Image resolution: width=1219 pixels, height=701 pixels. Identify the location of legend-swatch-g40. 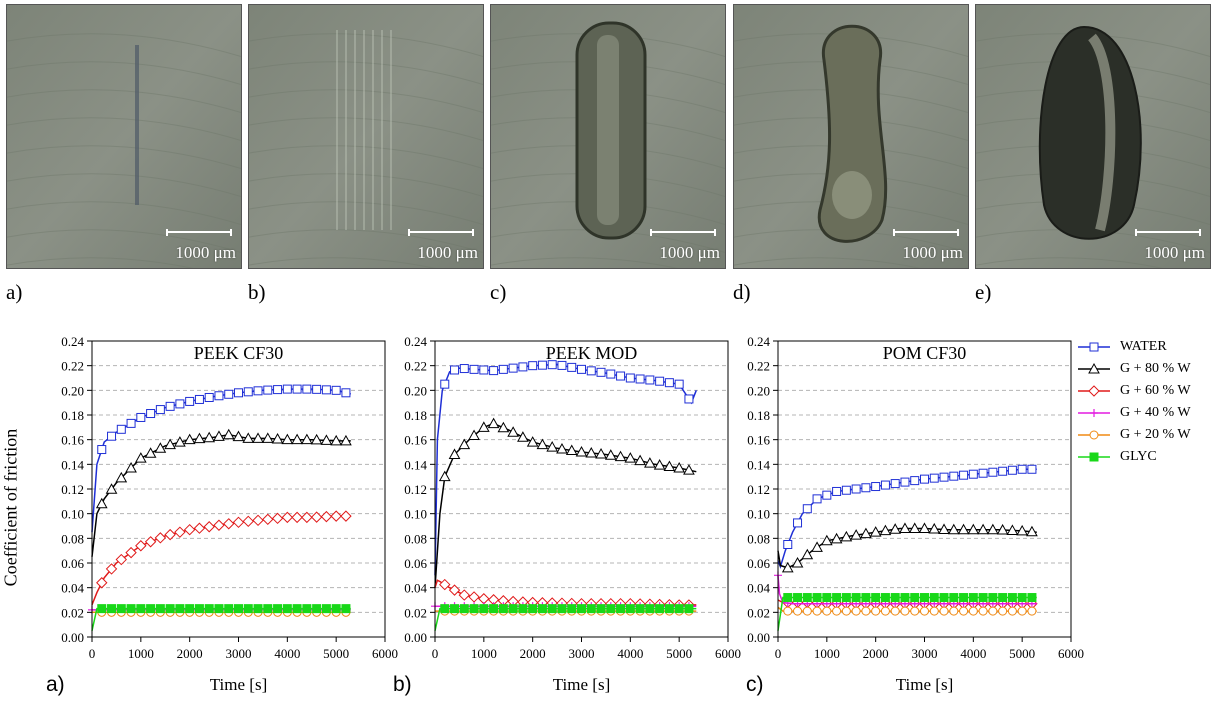
(1094, 413).